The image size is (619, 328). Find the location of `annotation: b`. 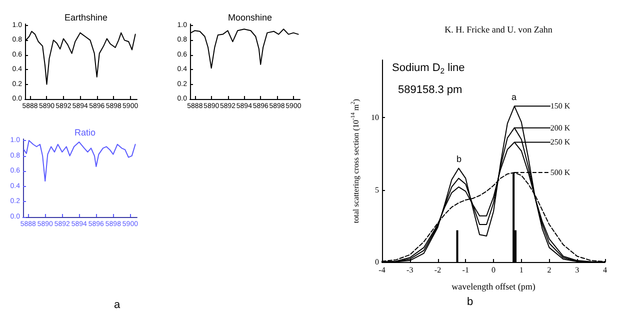

annotation: b is located at coordinates (459, 159).